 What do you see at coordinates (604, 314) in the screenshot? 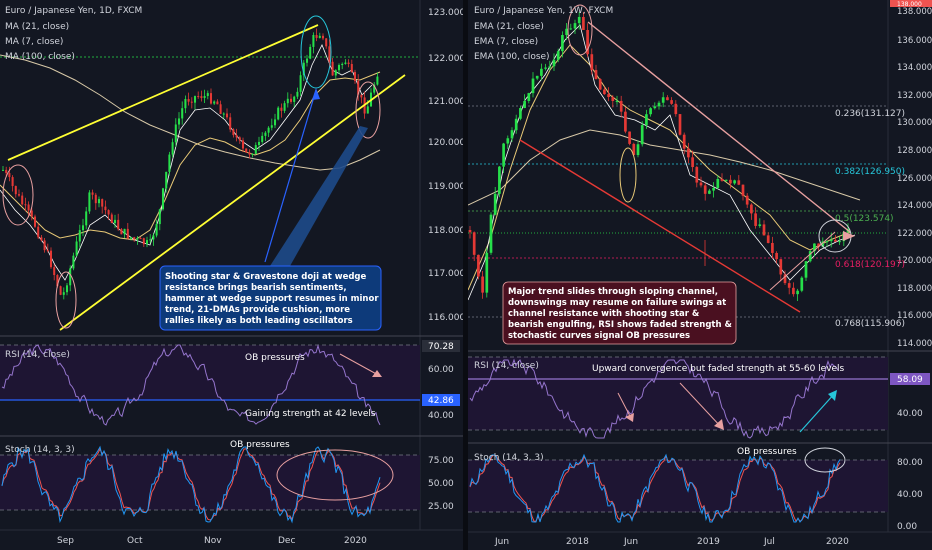
I see `right-annotation-line: channel resistance with shooting star &` at bounding box center [604, 314].